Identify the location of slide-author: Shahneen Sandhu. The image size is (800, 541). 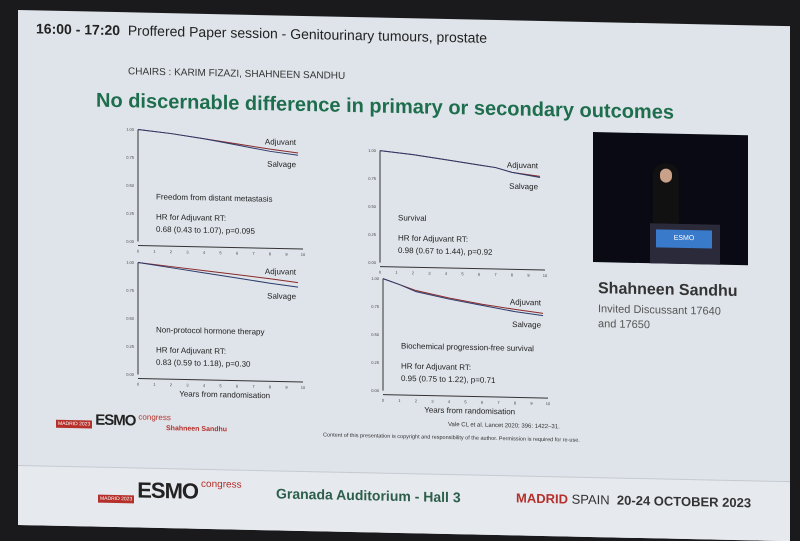
(197, 429).